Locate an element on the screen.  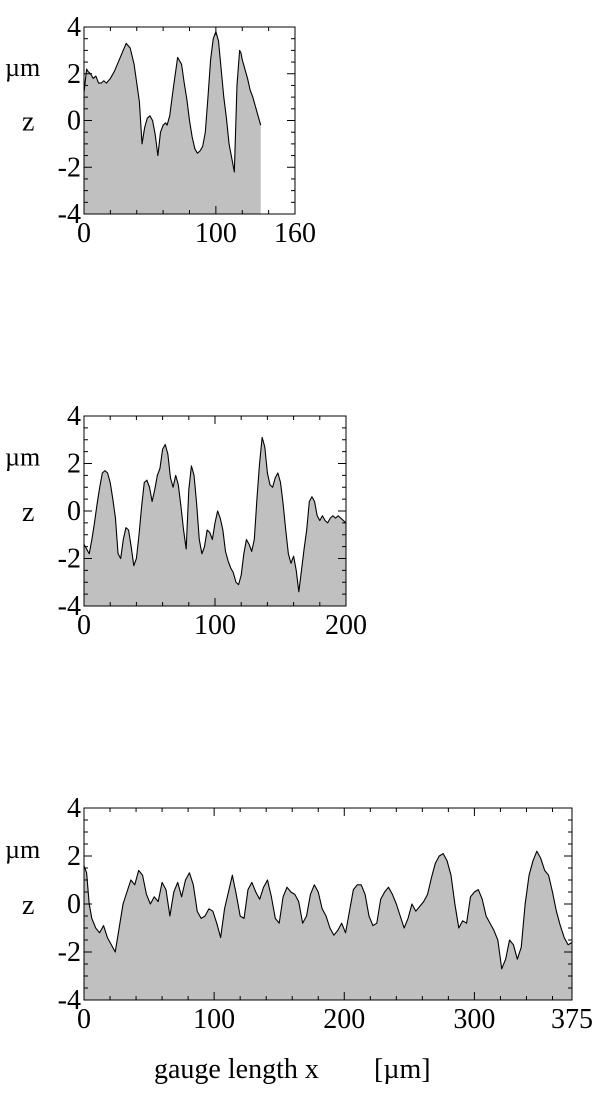
profile-chart-2: -4 -2 0 2 4 0 100 200 µm z is located at coordinates (186, 521).